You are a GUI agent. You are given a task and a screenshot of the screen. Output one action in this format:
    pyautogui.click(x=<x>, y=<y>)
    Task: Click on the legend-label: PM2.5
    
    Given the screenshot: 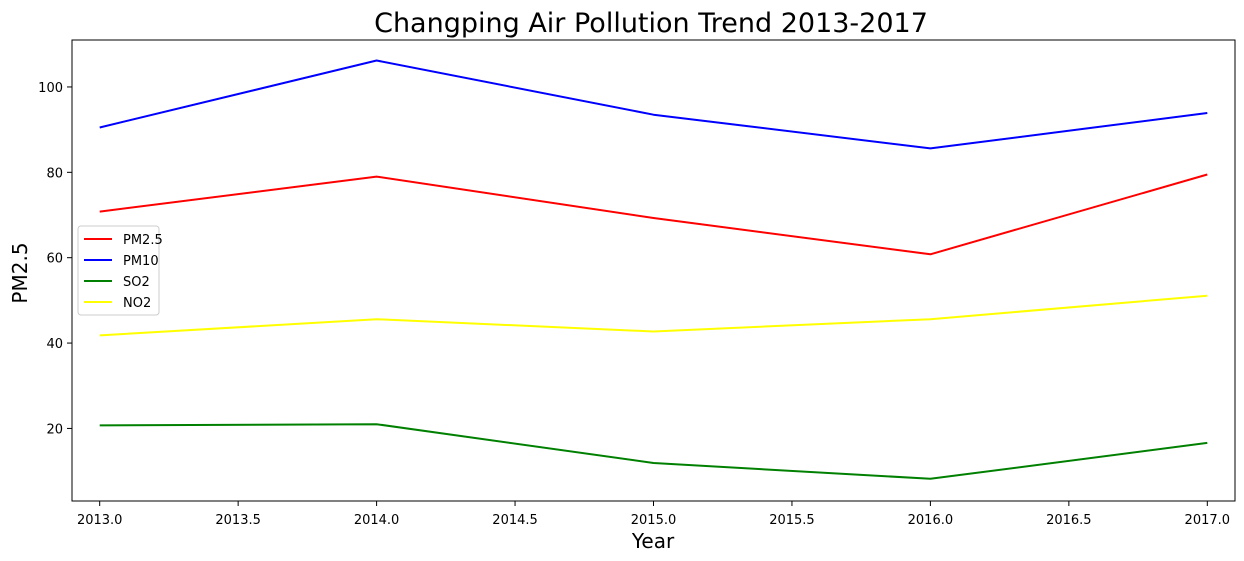 What is the action you would take?
    pyautogui.click(x=143, y=240)
    